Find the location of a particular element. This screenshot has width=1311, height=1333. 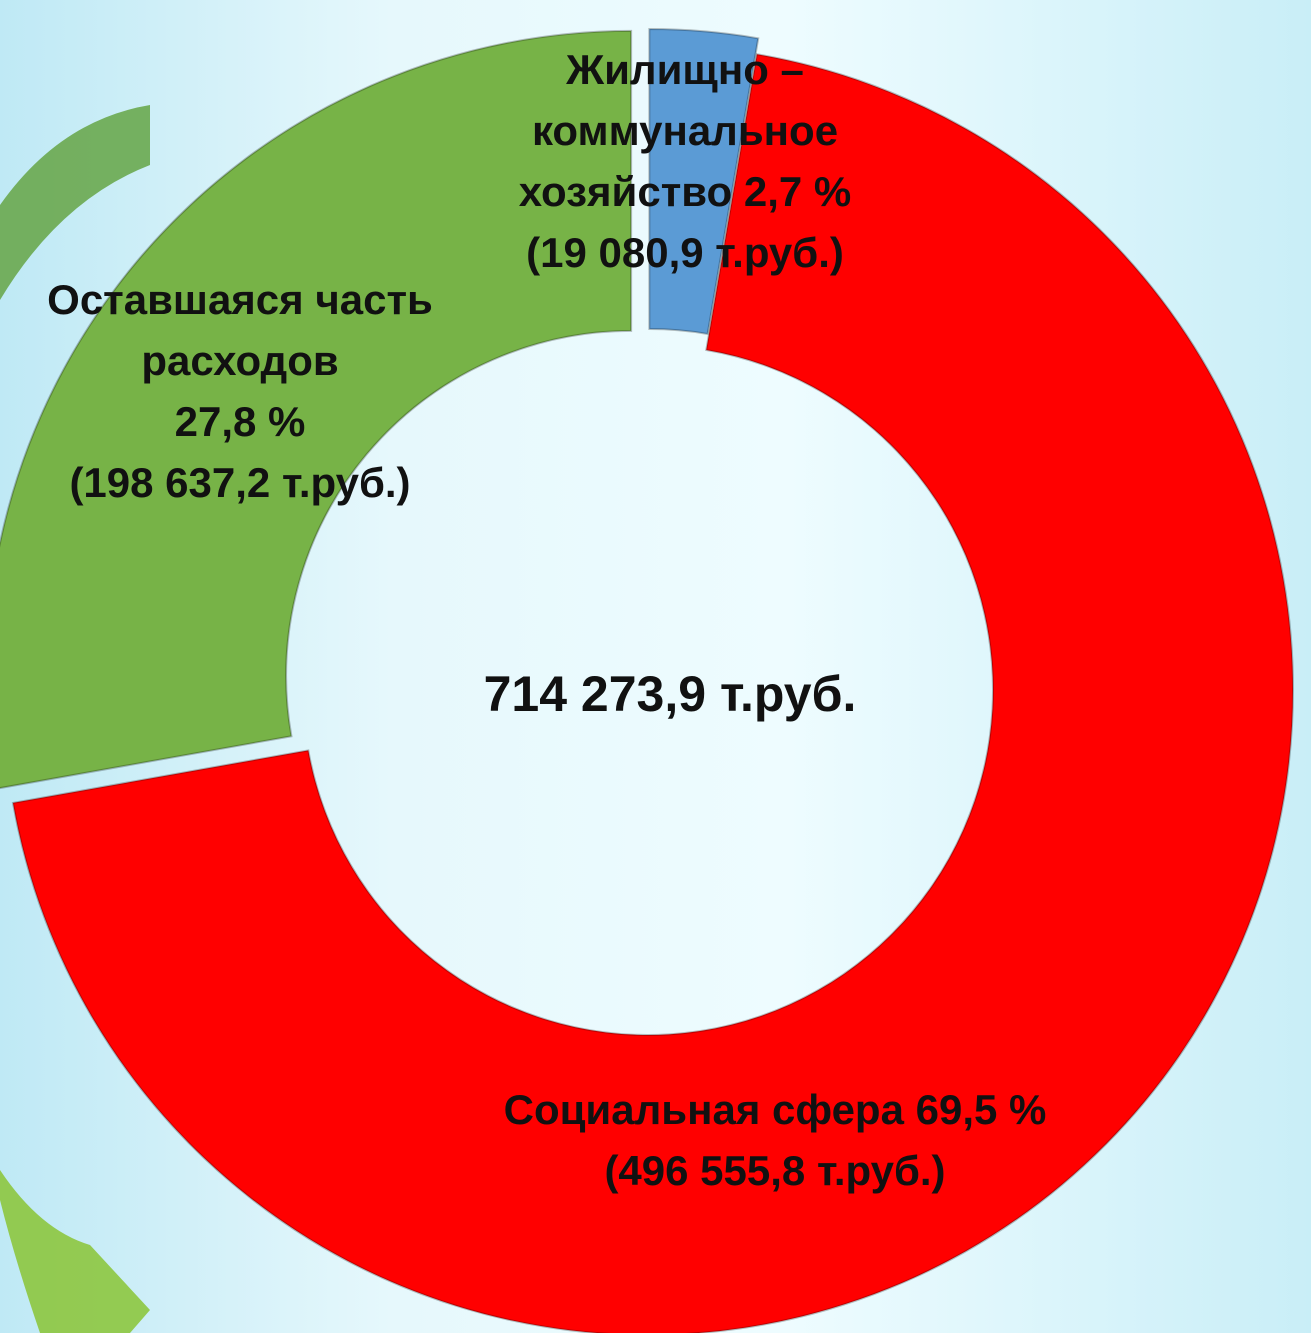

category-label: Жилищно – коммунальное хозяйство is located at coordinates (678, 130).